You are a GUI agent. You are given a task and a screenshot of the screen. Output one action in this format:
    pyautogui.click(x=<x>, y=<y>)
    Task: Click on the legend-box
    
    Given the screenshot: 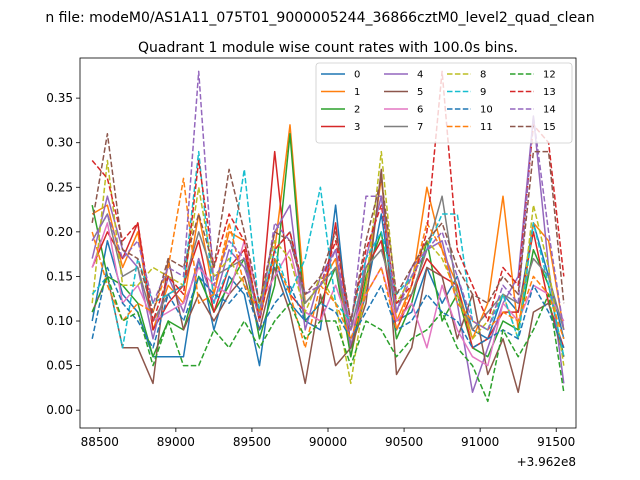 What is the action you would take?
    pyautogui.click(x=444, y=103)
    